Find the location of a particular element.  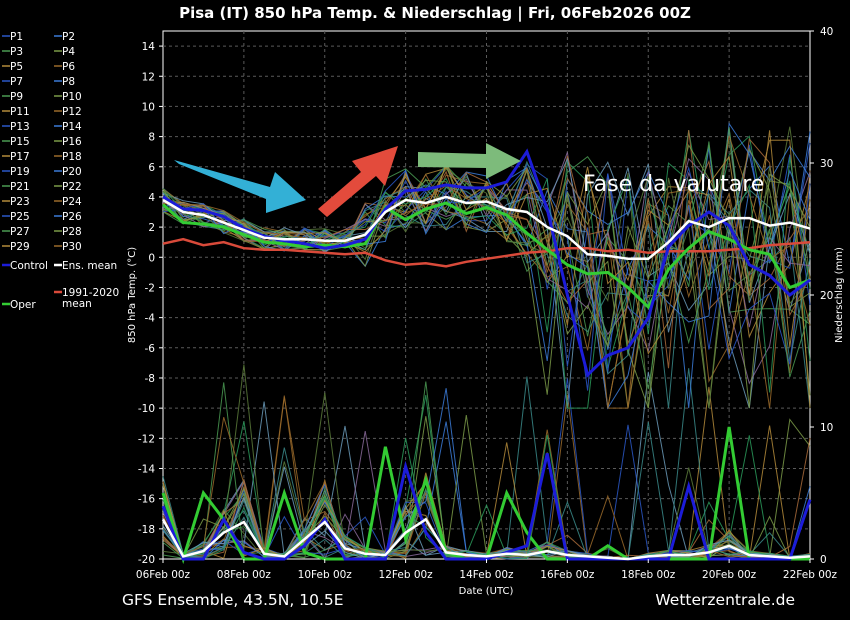

arrow-blue is located at coordinates (240, 186).